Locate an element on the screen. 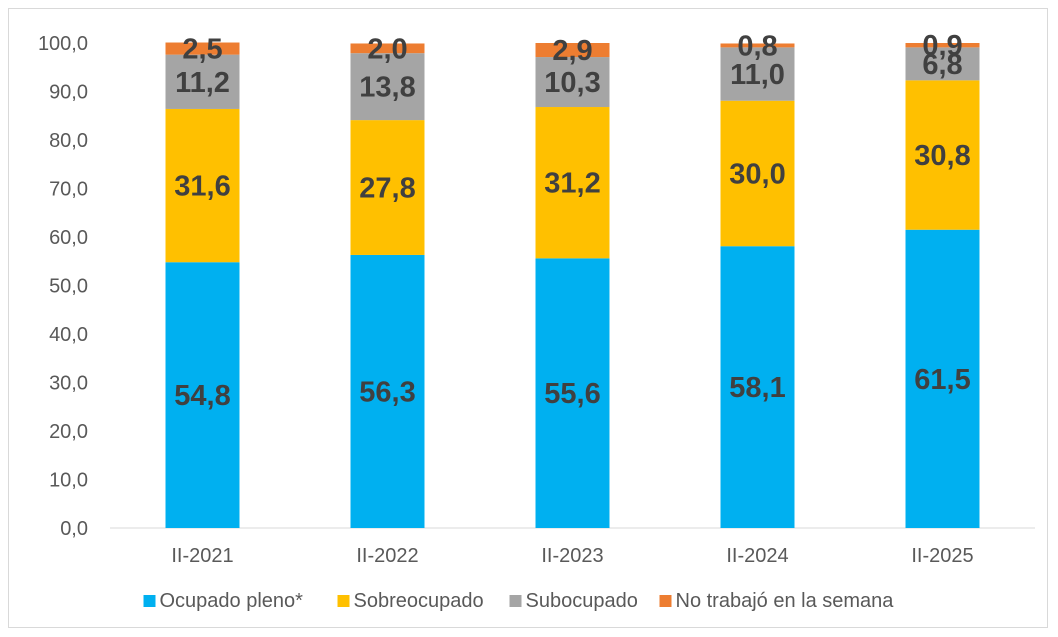 This screenshot has height=637, width=1058. x-tick-label: II-2024 is located at coordinates (757, 556).